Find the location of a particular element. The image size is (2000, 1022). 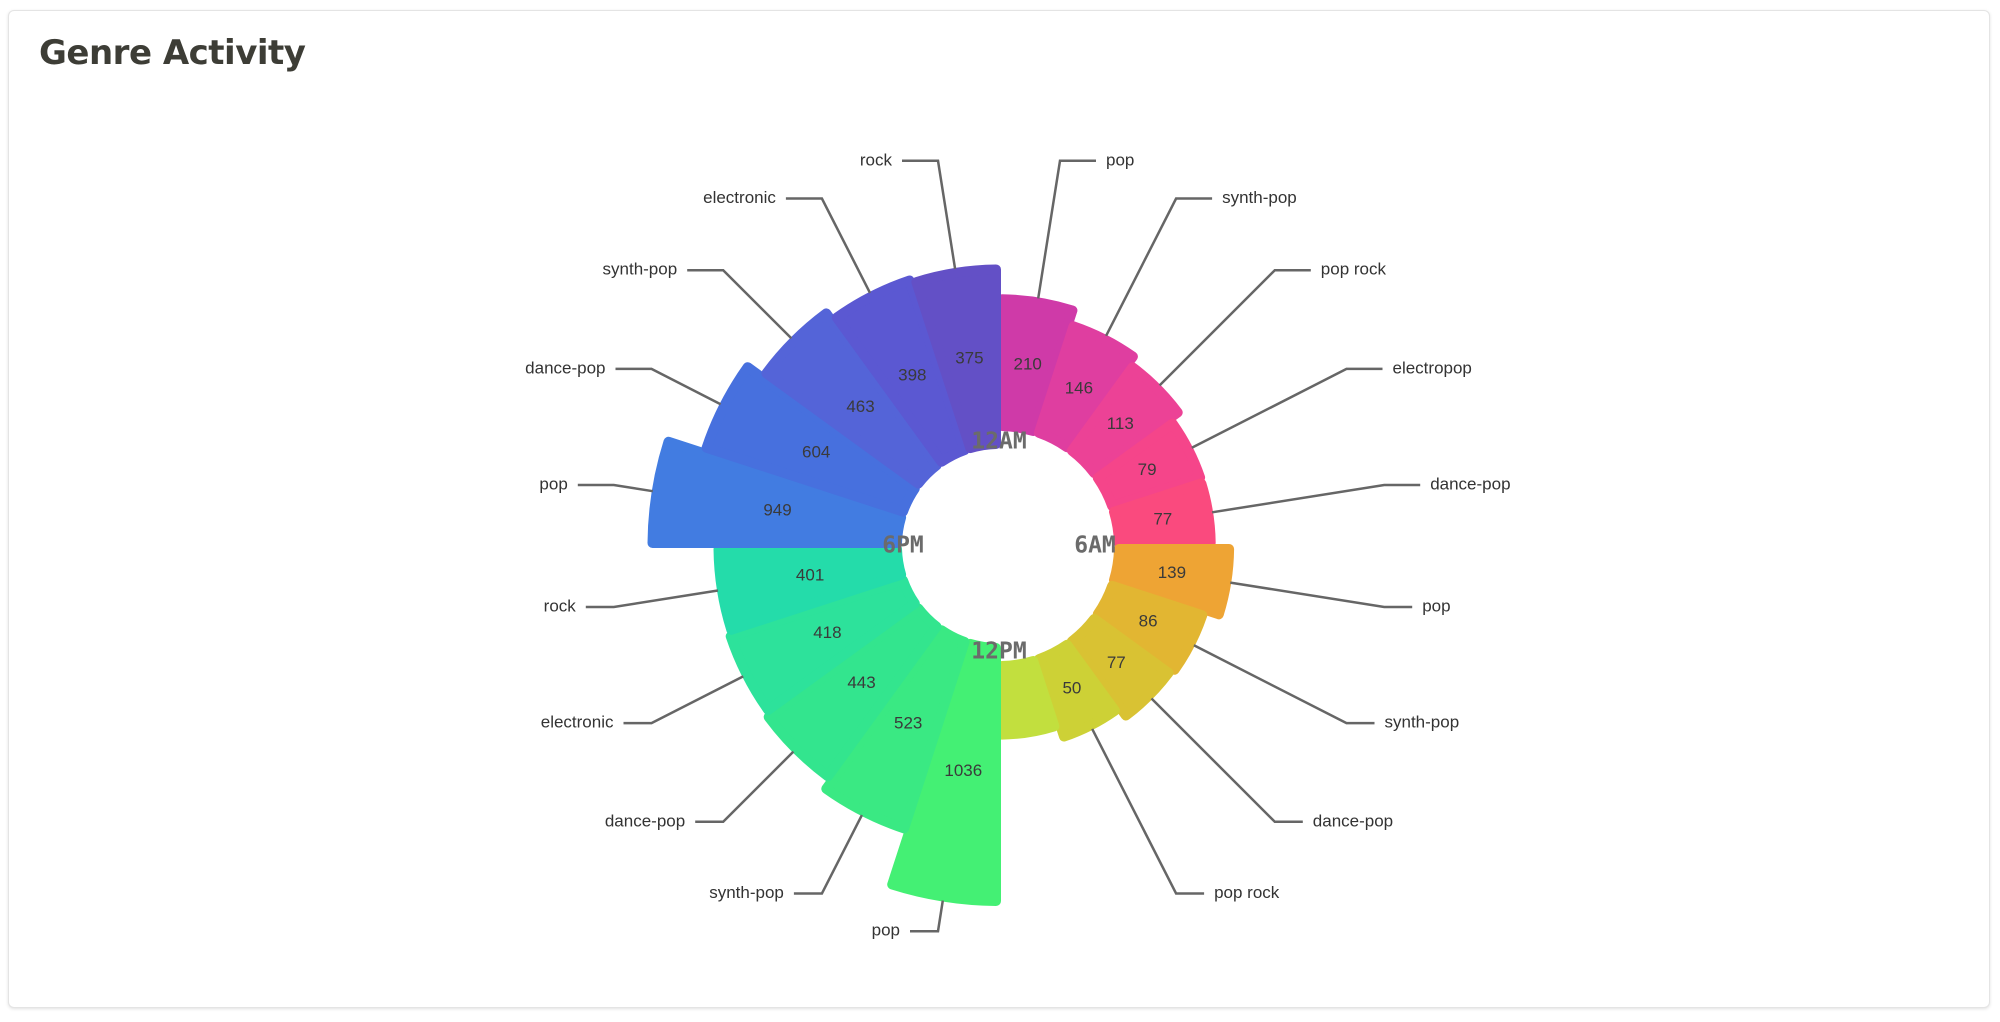

segment-value-label: 463 is located at coordinates (860, 406).